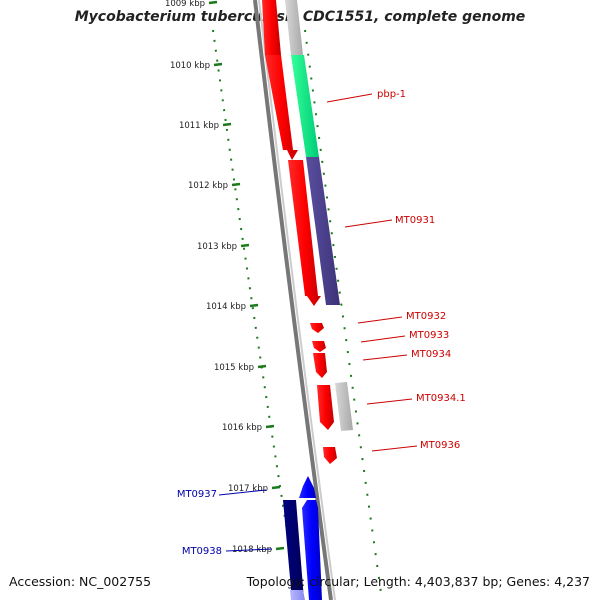 The image size is (600, 600). I want to click on gene-label: MT0933, so click(429, 335).